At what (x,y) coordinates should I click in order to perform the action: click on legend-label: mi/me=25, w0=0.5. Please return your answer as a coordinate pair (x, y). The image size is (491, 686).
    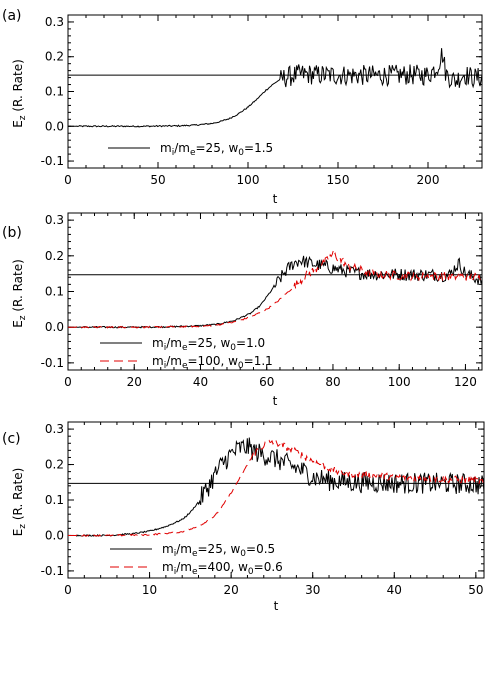
    Looking at the image, I should click on (218, 550).